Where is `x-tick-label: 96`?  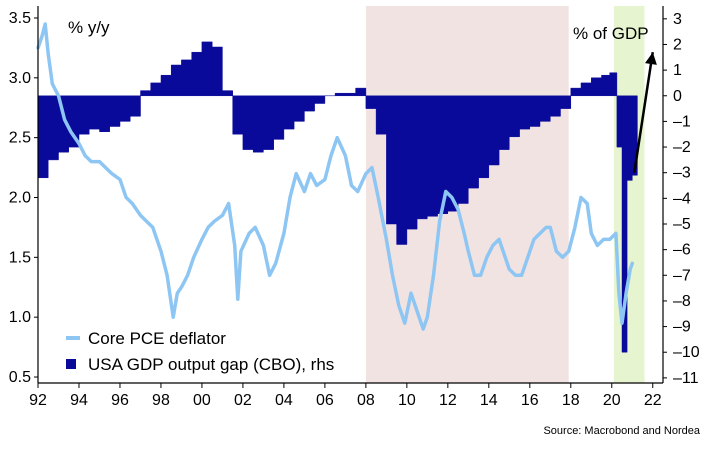 x-tick-label: 96 is located at coordinates (120, 400).